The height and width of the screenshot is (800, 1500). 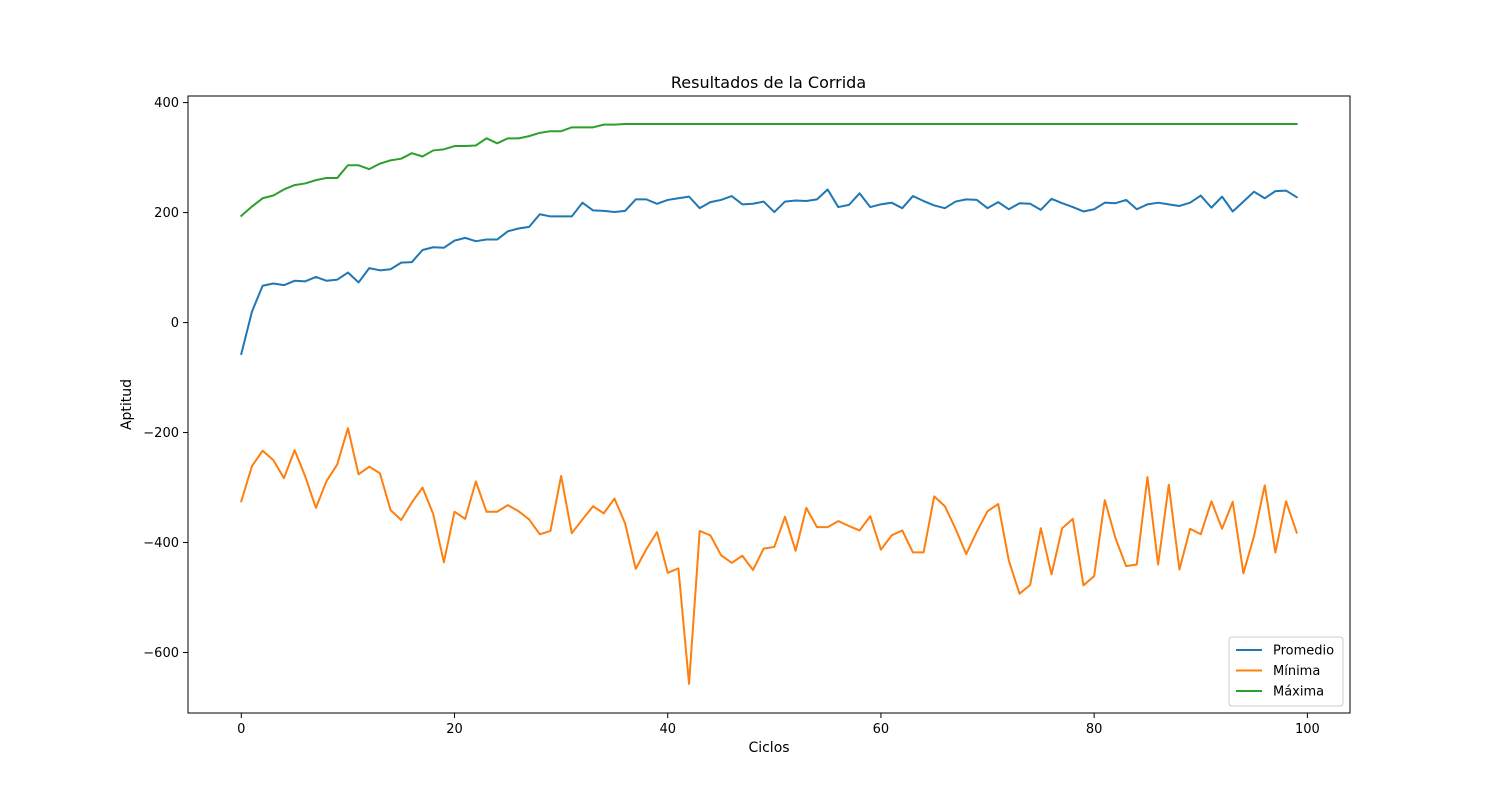 What do you see at coordinates (166, 213) in the screenshot?
I see `y-tick-label: 200` at bounding box center [166, 213].